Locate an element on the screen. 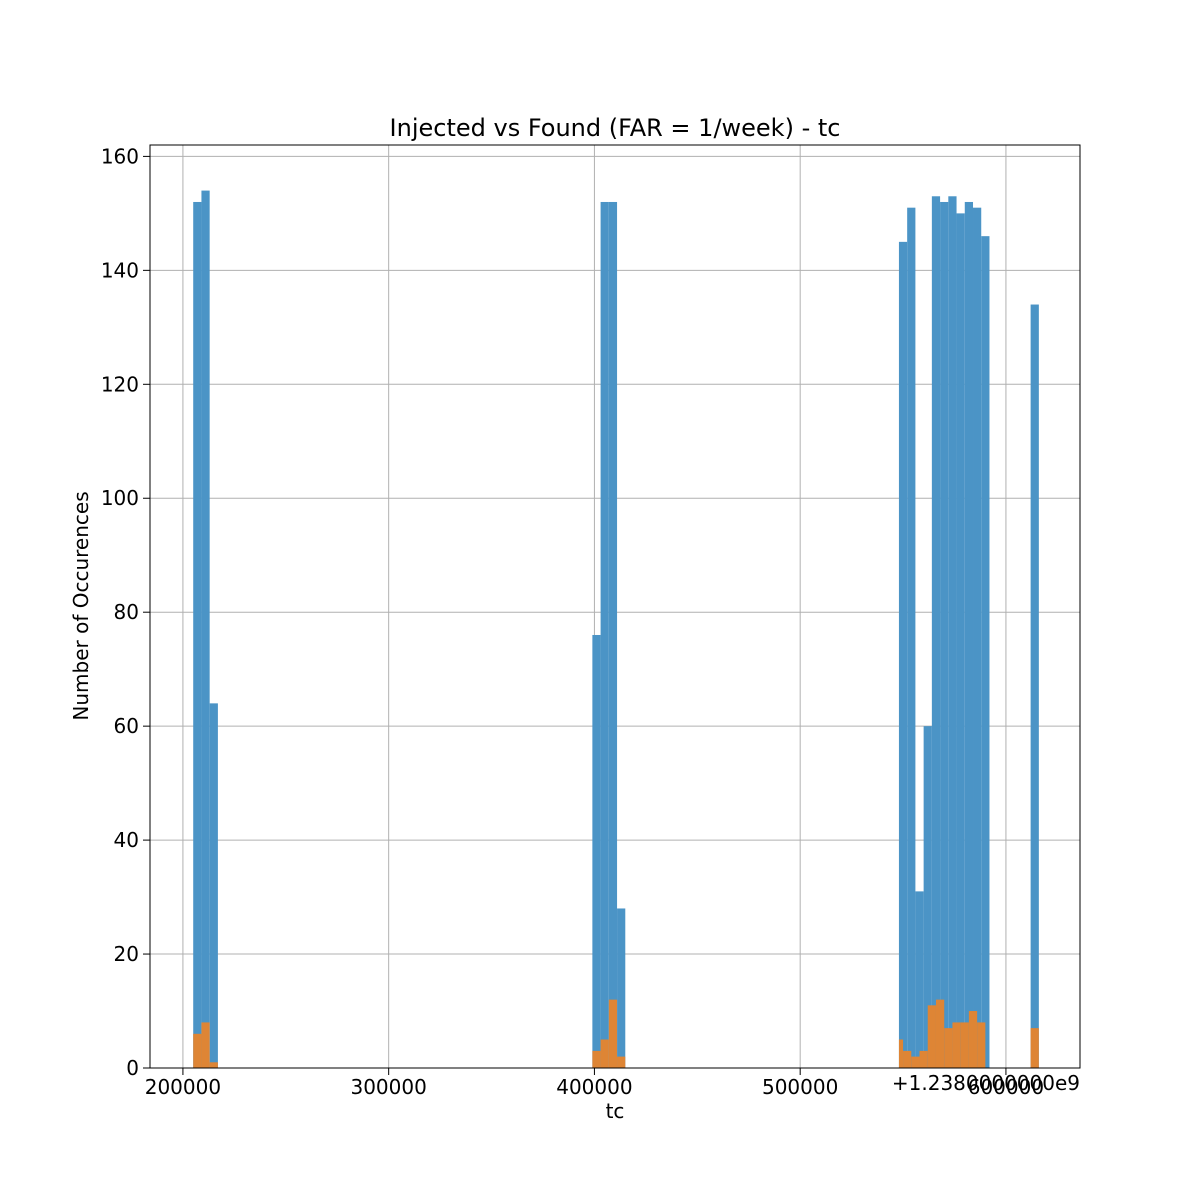  y-tick-label: 120 is located at coordinates (120, 384).